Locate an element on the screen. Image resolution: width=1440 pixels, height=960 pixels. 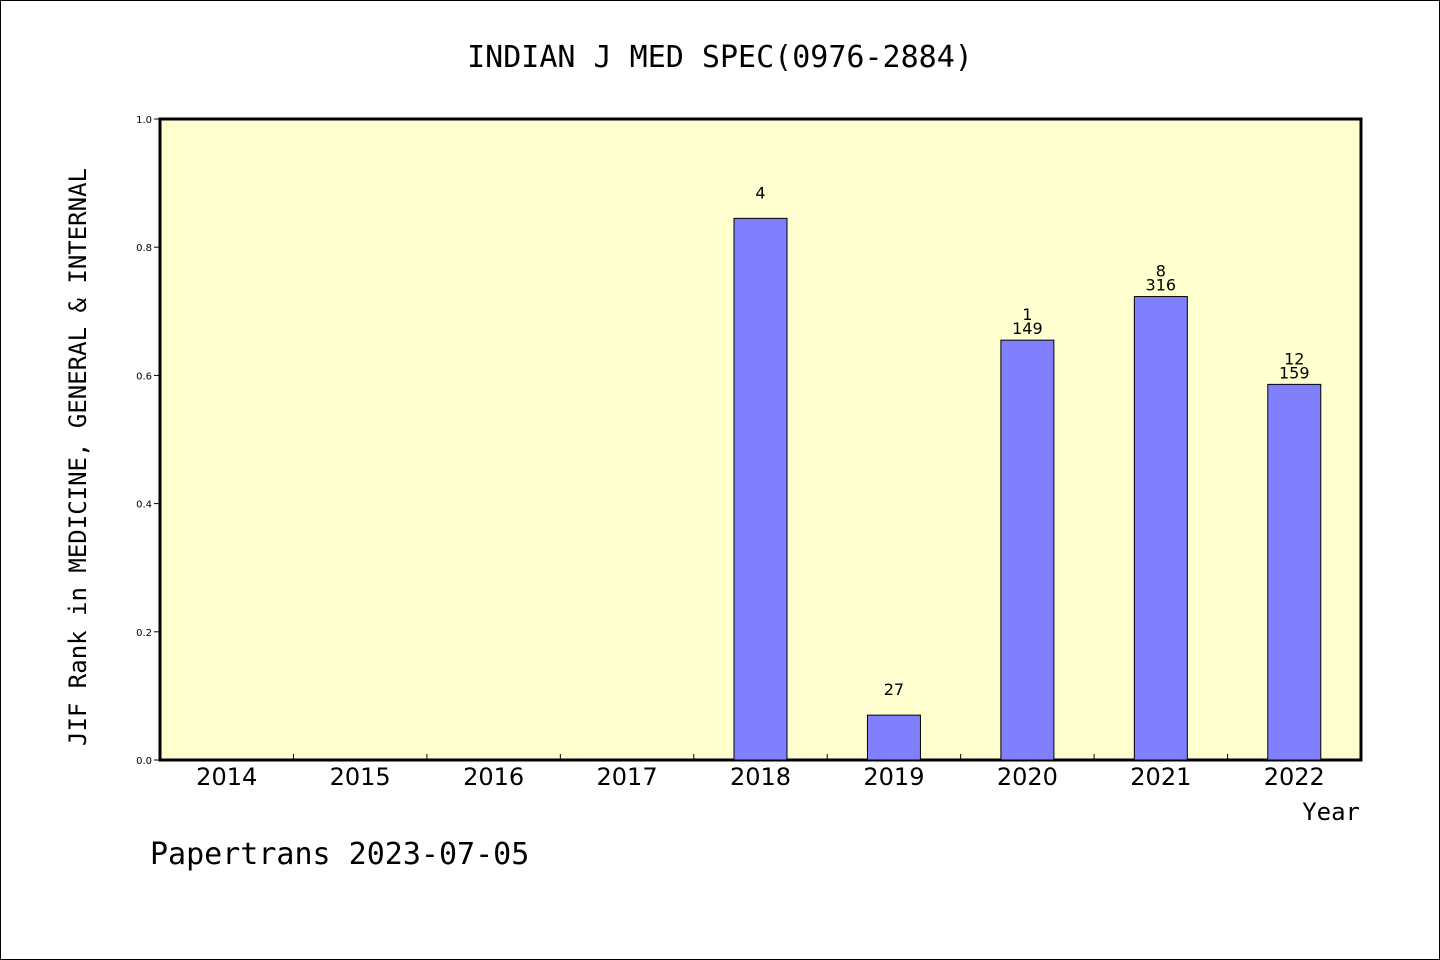
y-tick-label: 1.0 is located at coordinates (144, 120).